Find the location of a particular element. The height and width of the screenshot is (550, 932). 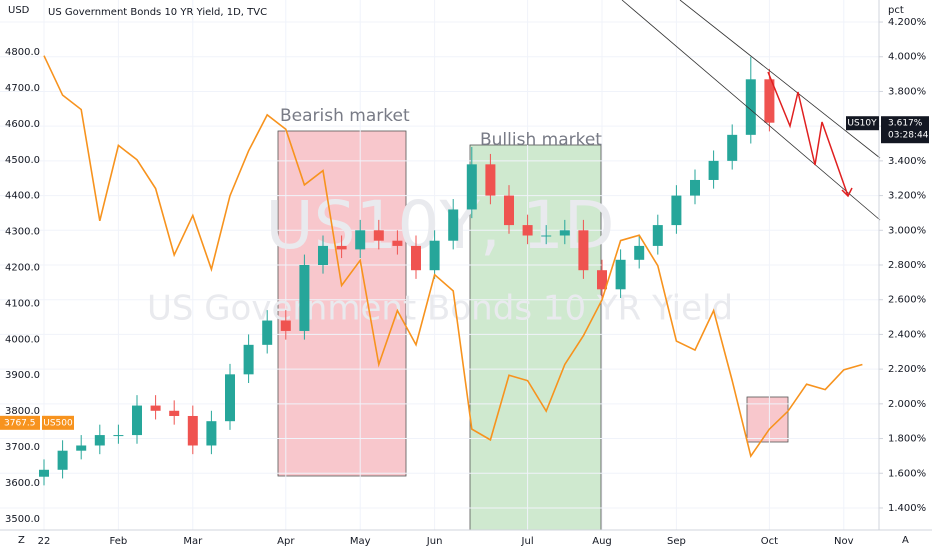

y2-tick-label: 3.800% is located at coordinates (907, 91).